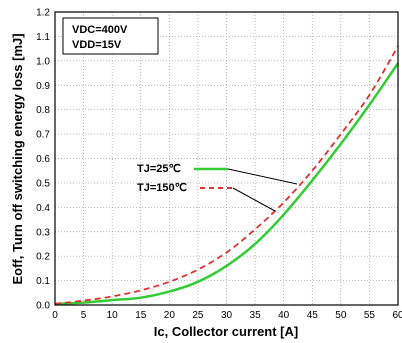  Describe the element at coordinates (43, 208) in the screenshot. I see `y-tick-label: 0.4` at that location.